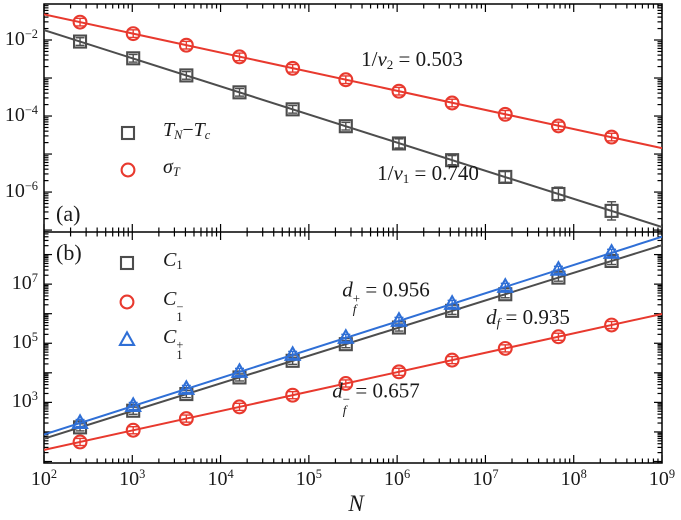  I want to click on legend-label-b-2: C +1, so click(173, 344).